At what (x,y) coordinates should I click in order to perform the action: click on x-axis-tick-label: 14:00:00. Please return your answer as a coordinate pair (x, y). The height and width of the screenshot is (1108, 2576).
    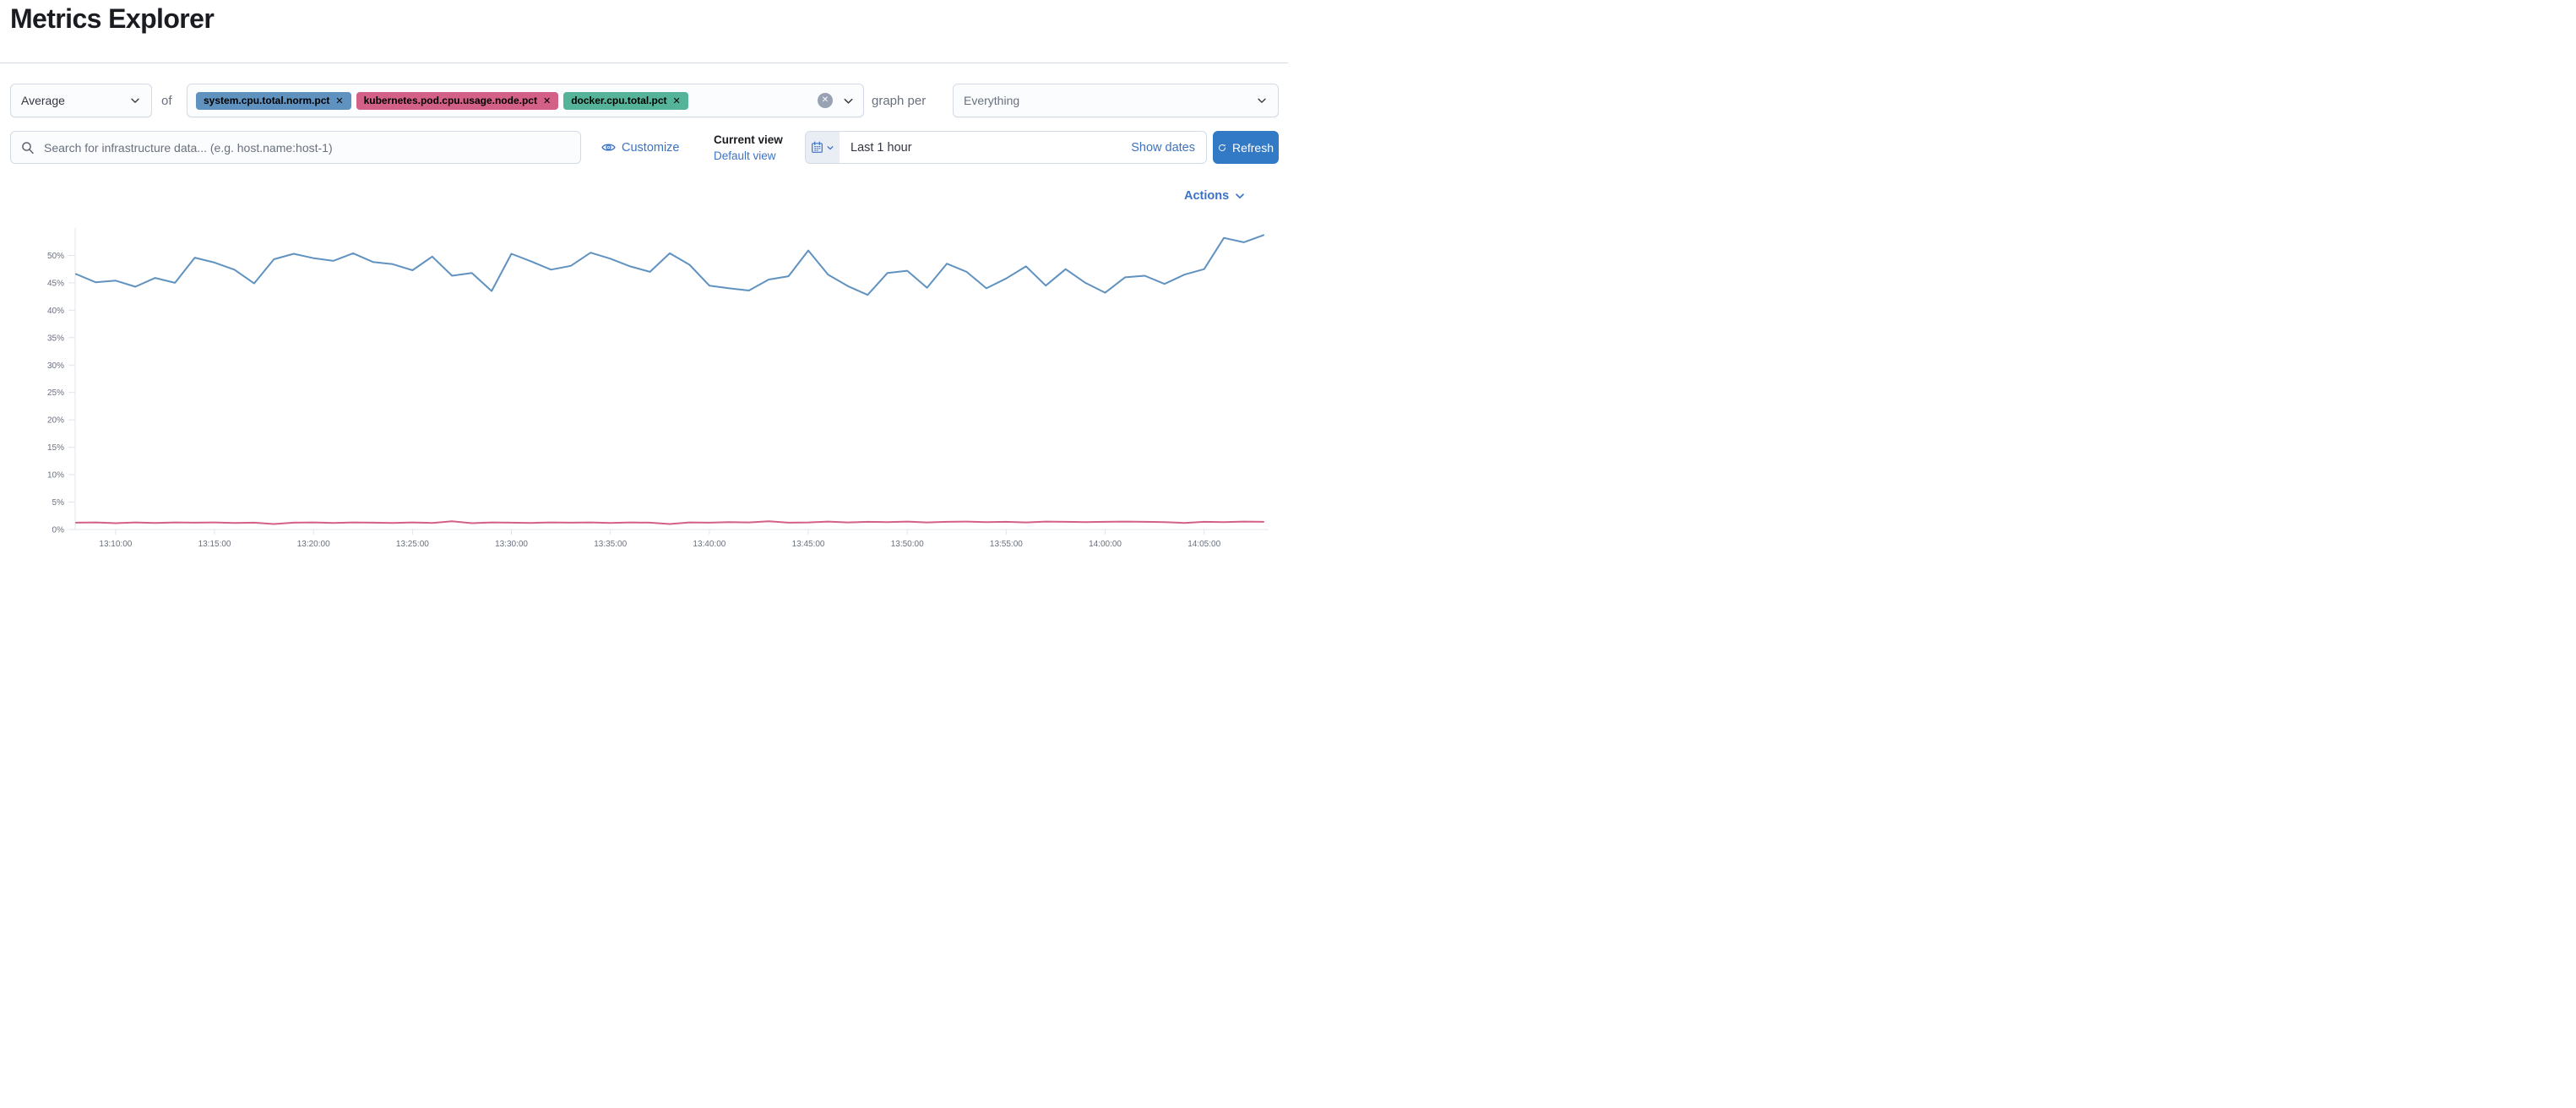
    Looking at the image, I should click on (1105, 544).